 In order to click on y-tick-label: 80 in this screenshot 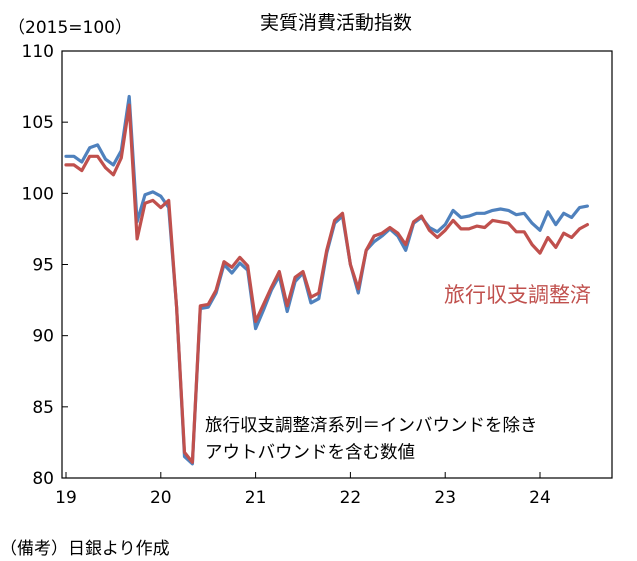, I will do `click(43, 479)`.